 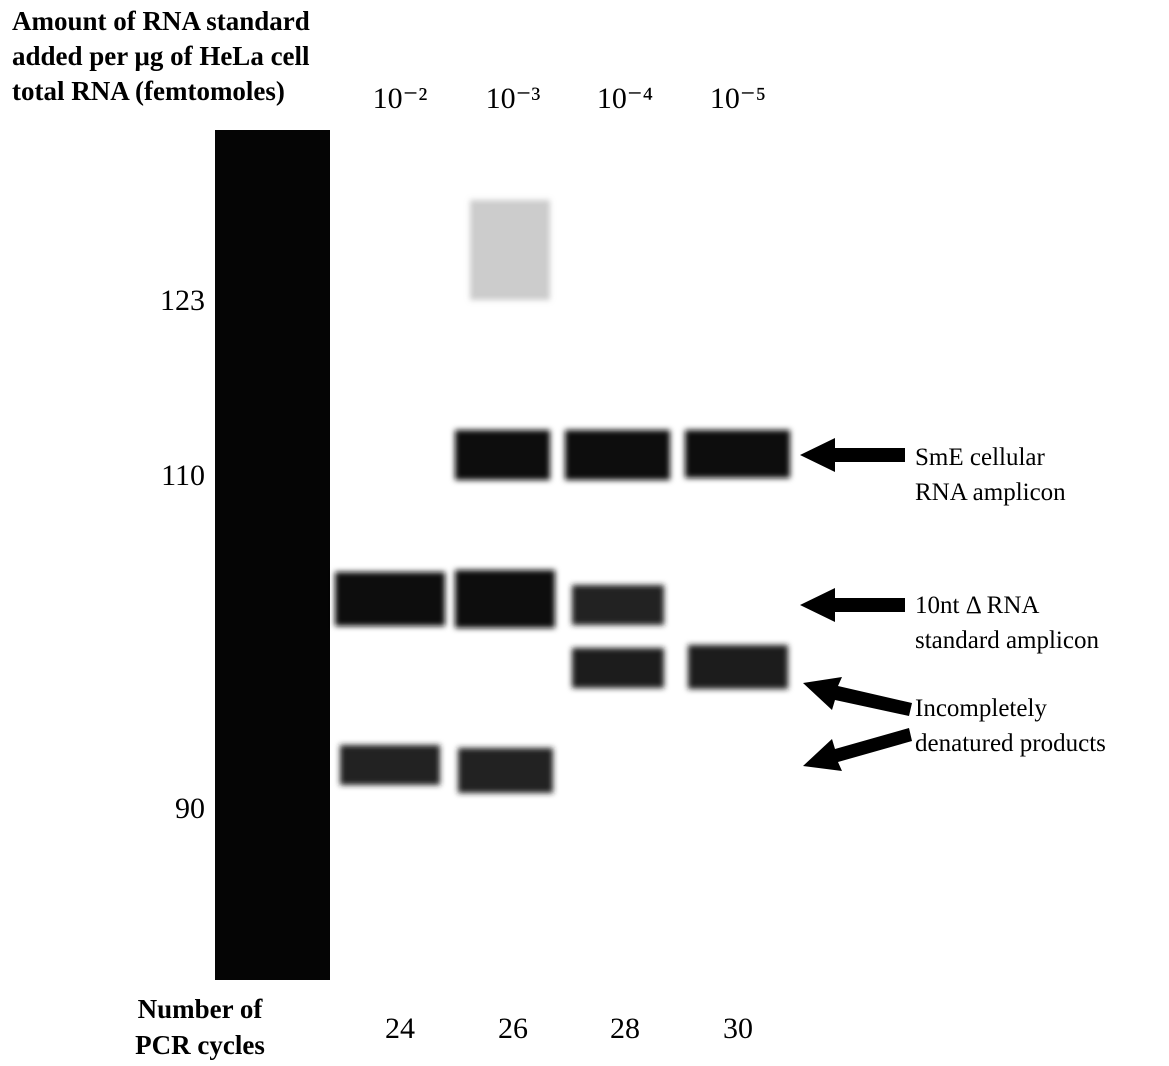 I want to click on annotation: SmE cellular, so click(x=980, y=457).